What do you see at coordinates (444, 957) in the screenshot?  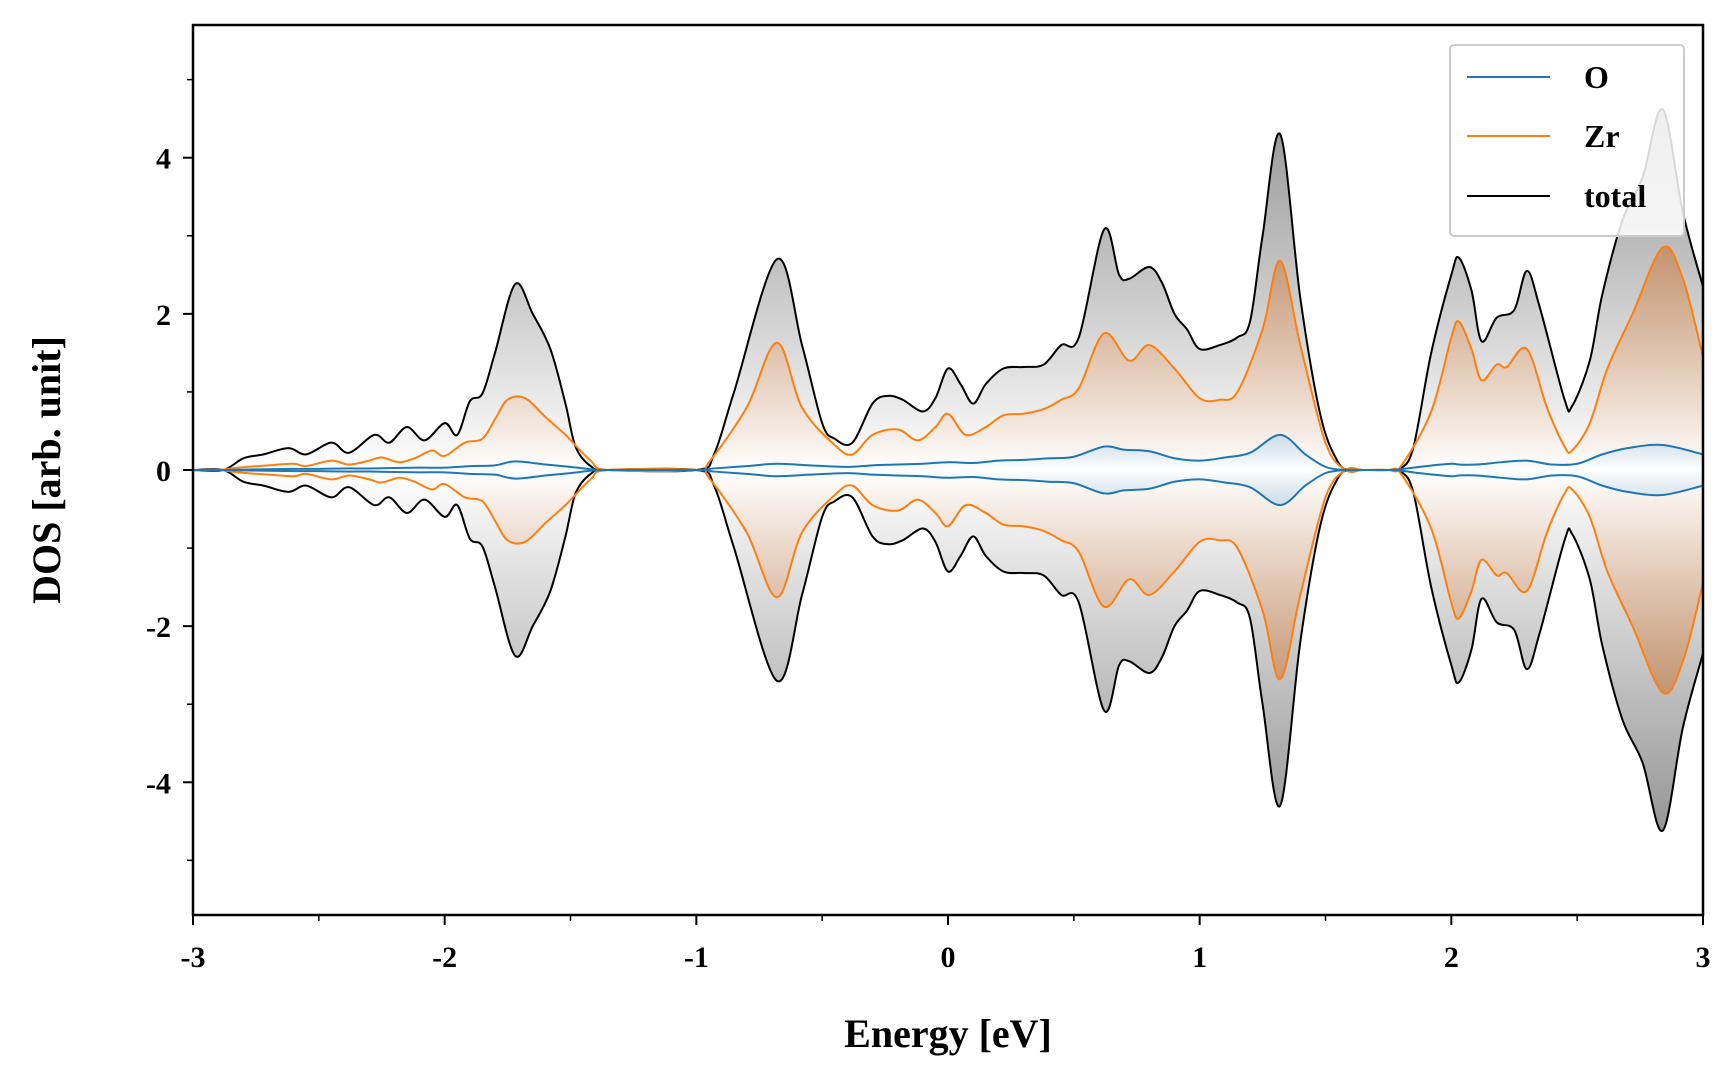 I see `x-tick-label: -2` at bounding box center [444, 957].